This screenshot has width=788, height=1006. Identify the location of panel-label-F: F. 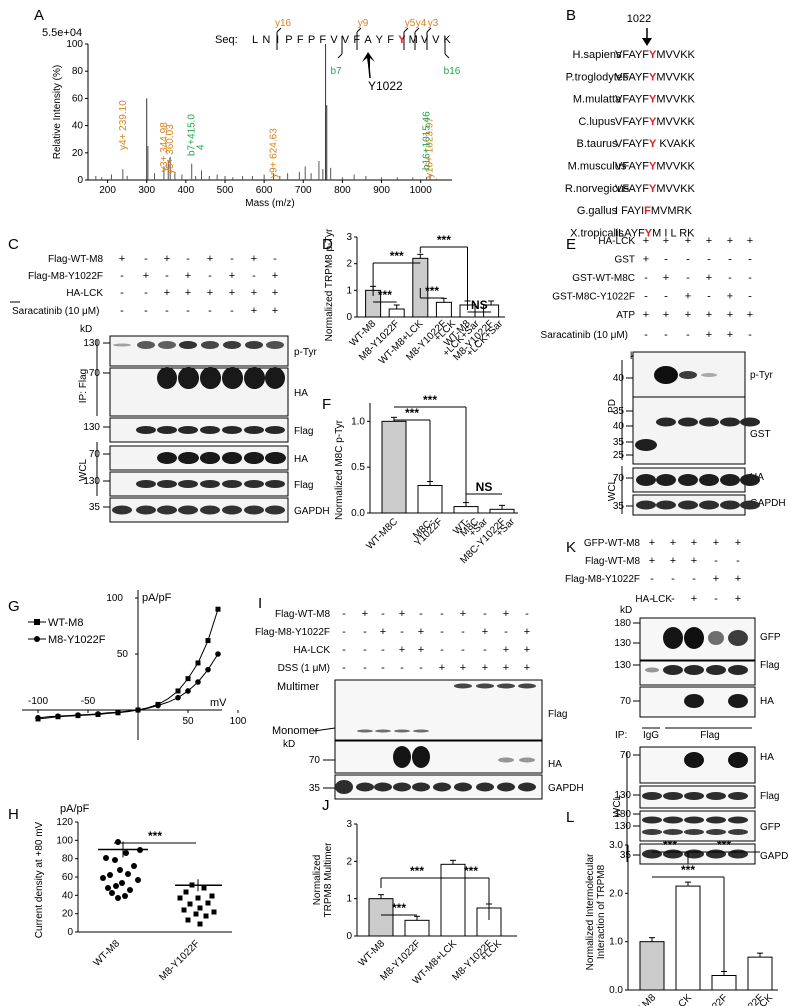
(326, 404).